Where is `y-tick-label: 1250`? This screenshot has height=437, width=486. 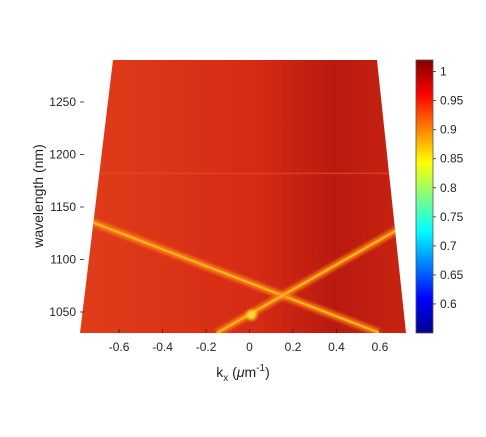 y-tick-label: 1250 is located at coordinates (62, 102).